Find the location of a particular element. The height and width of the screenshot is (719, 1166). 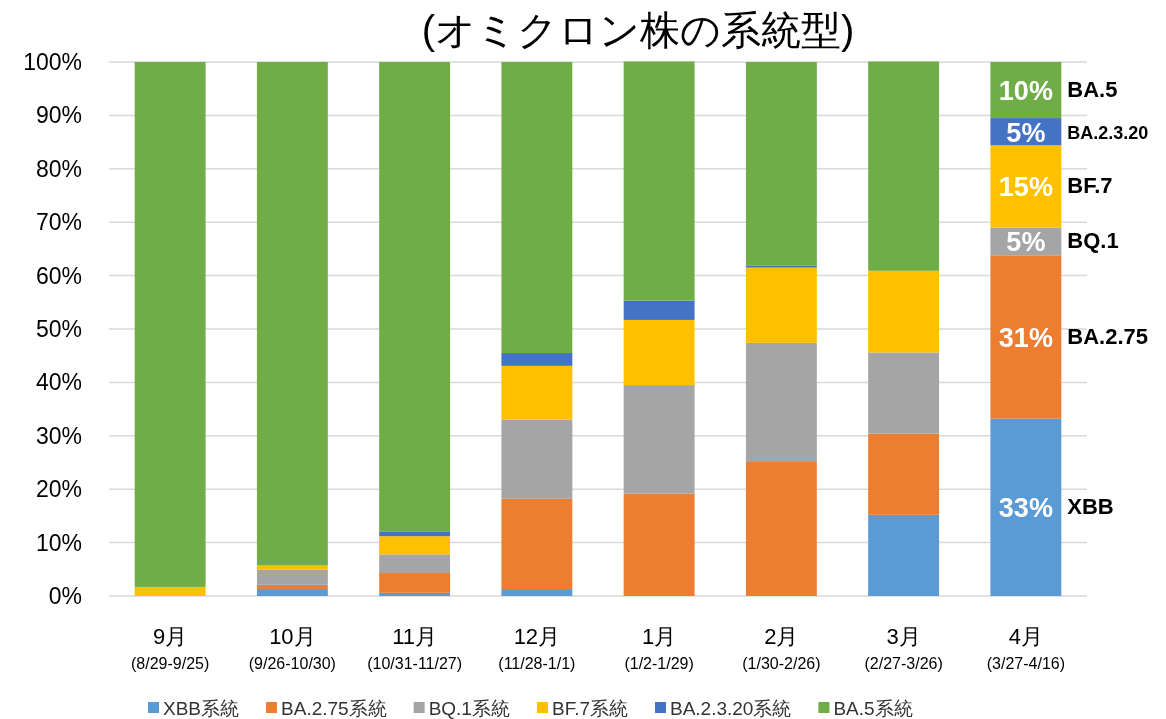

y-tick-label: 20% is located at coordinates (58, 489).